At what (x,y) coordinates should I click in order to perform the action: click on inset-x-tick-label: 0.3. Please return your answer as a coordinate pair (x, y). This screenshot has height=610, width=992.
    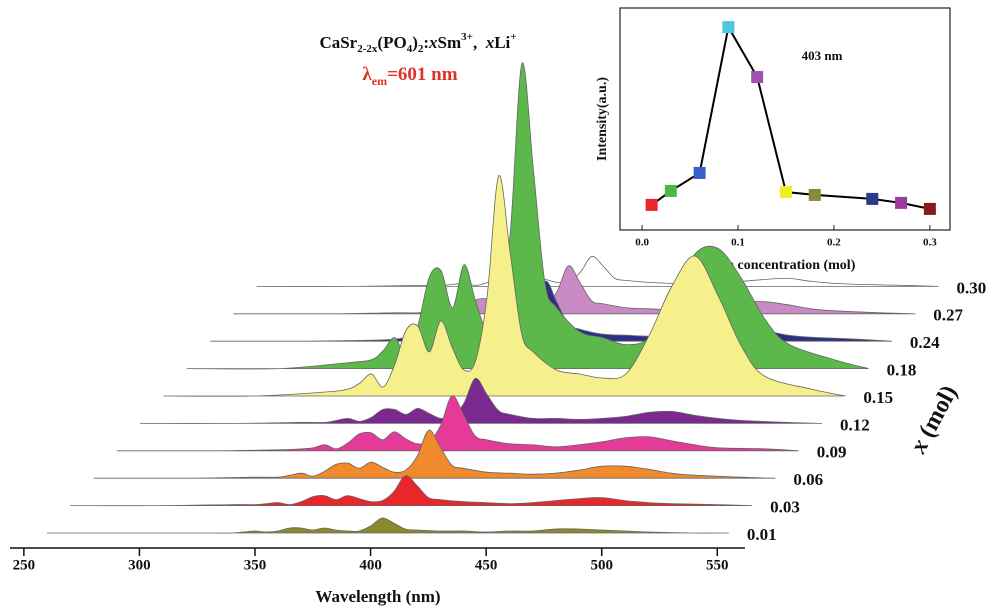
    Looking at the image, I should click on (930, 243).